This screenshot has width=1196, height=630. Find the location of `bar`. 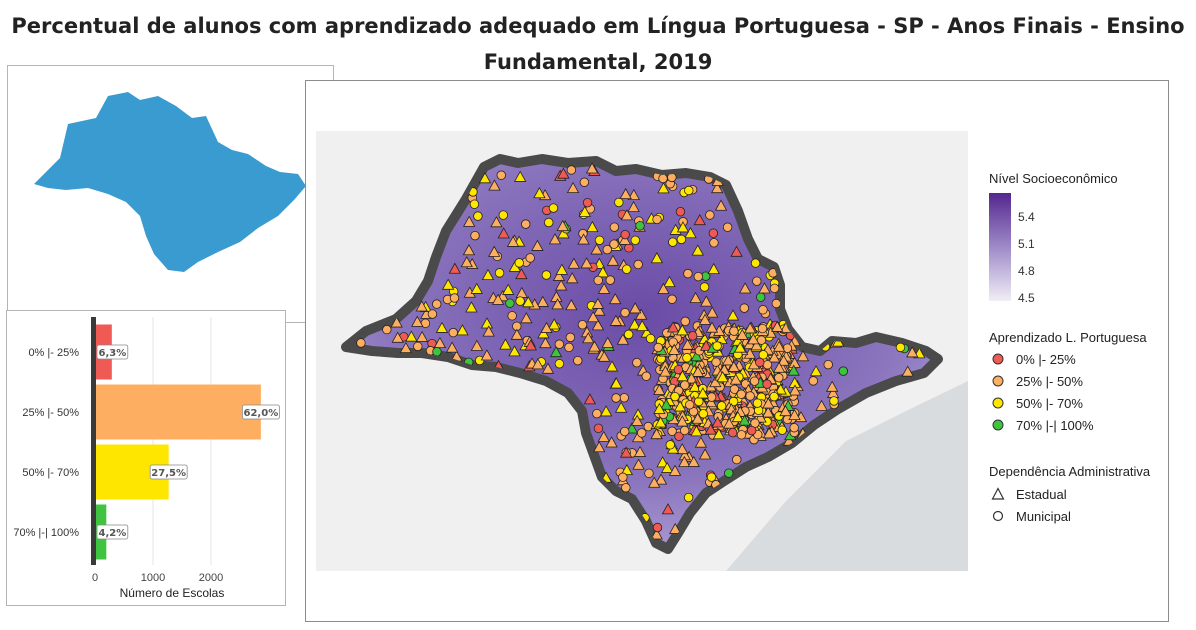

bar is located at coordinates (178, 412).